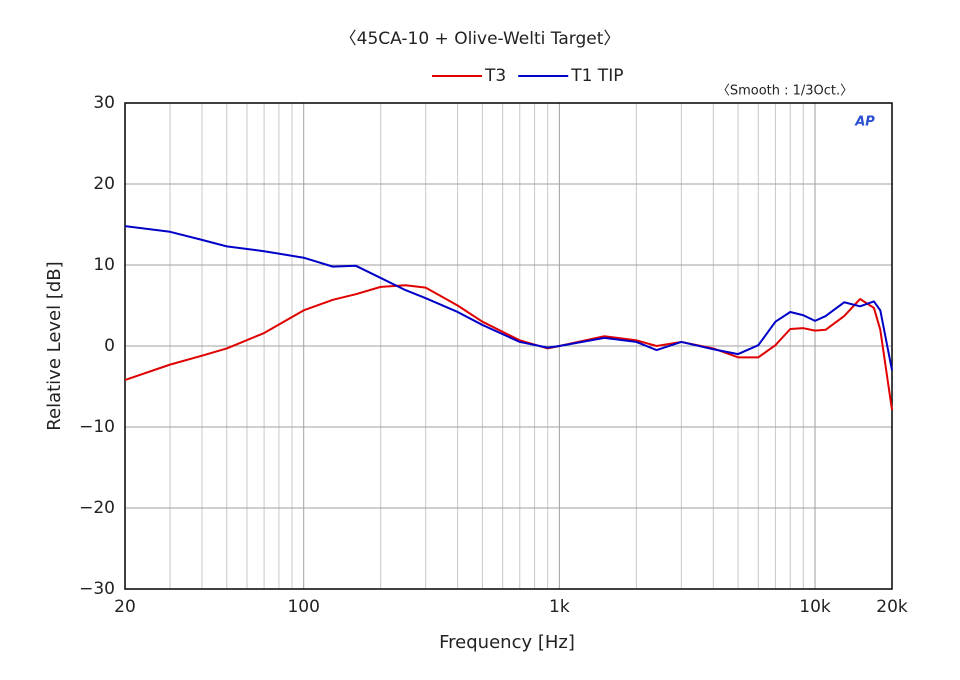 Image resolution: width=960 pixels, height=680 pixels. I want to click on y-tick-label: 30, so click(104, 103).